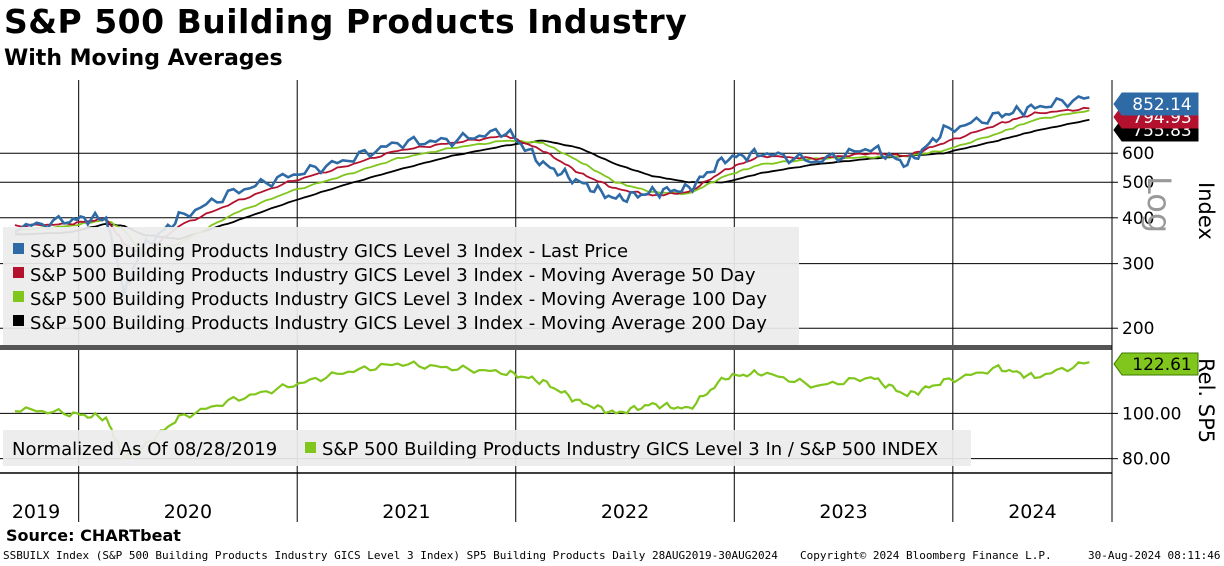 This screenshot has height=566, width=1224. I want to click on year-tick-label: 2020, so click(188, 512).